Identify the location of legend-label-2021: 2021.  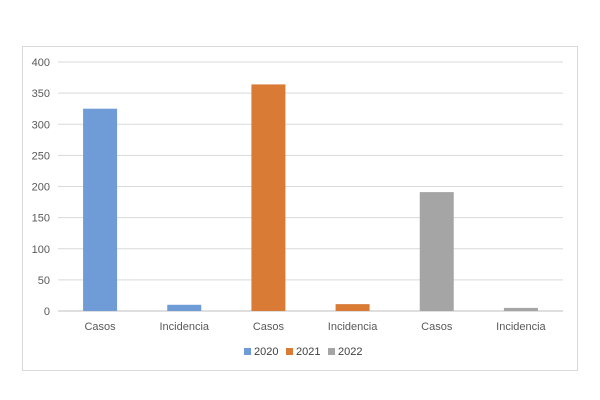
(308, 352).